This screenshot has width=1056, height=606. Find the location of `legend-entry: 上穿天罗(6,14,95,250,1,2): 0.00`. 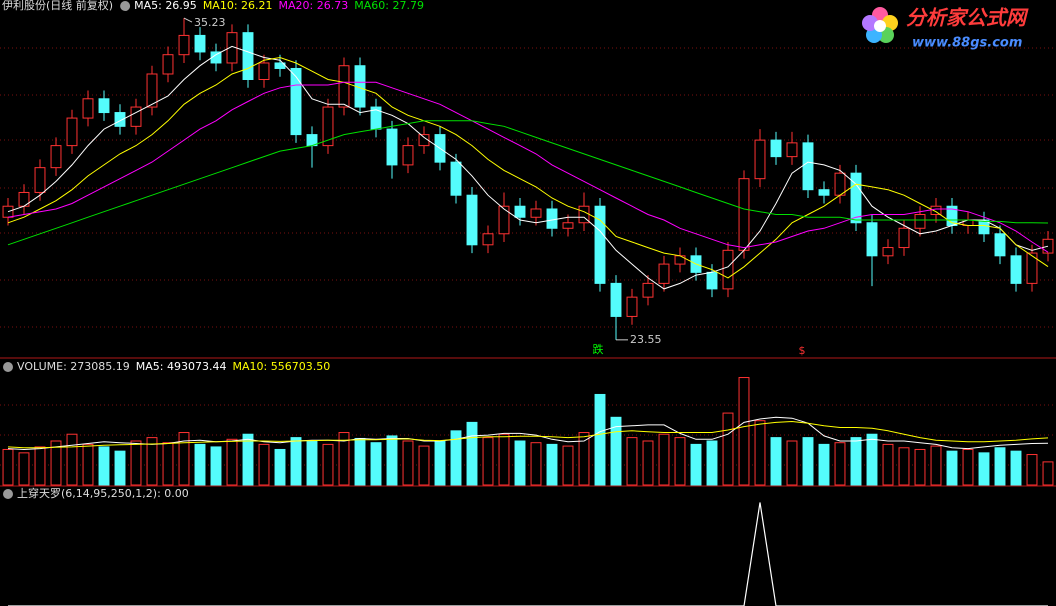

legend-entry: 上穿天罗(6,14,95,250,1,2): 0.00 is located at coordinates (103, 493).